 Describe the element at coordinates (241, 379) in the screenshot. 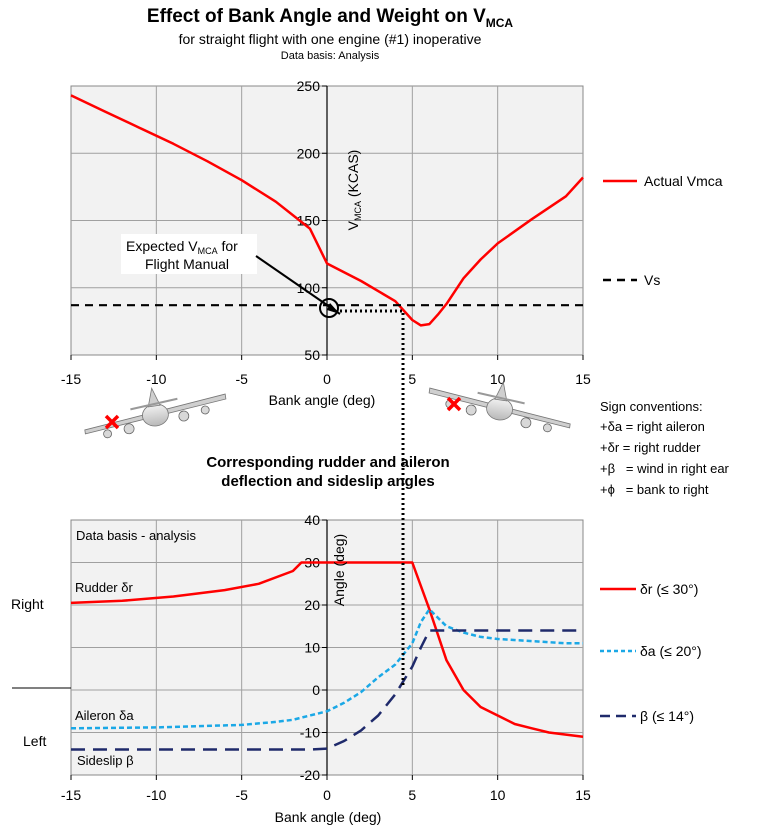

I see `top-x-tick-label: -5` at that location.